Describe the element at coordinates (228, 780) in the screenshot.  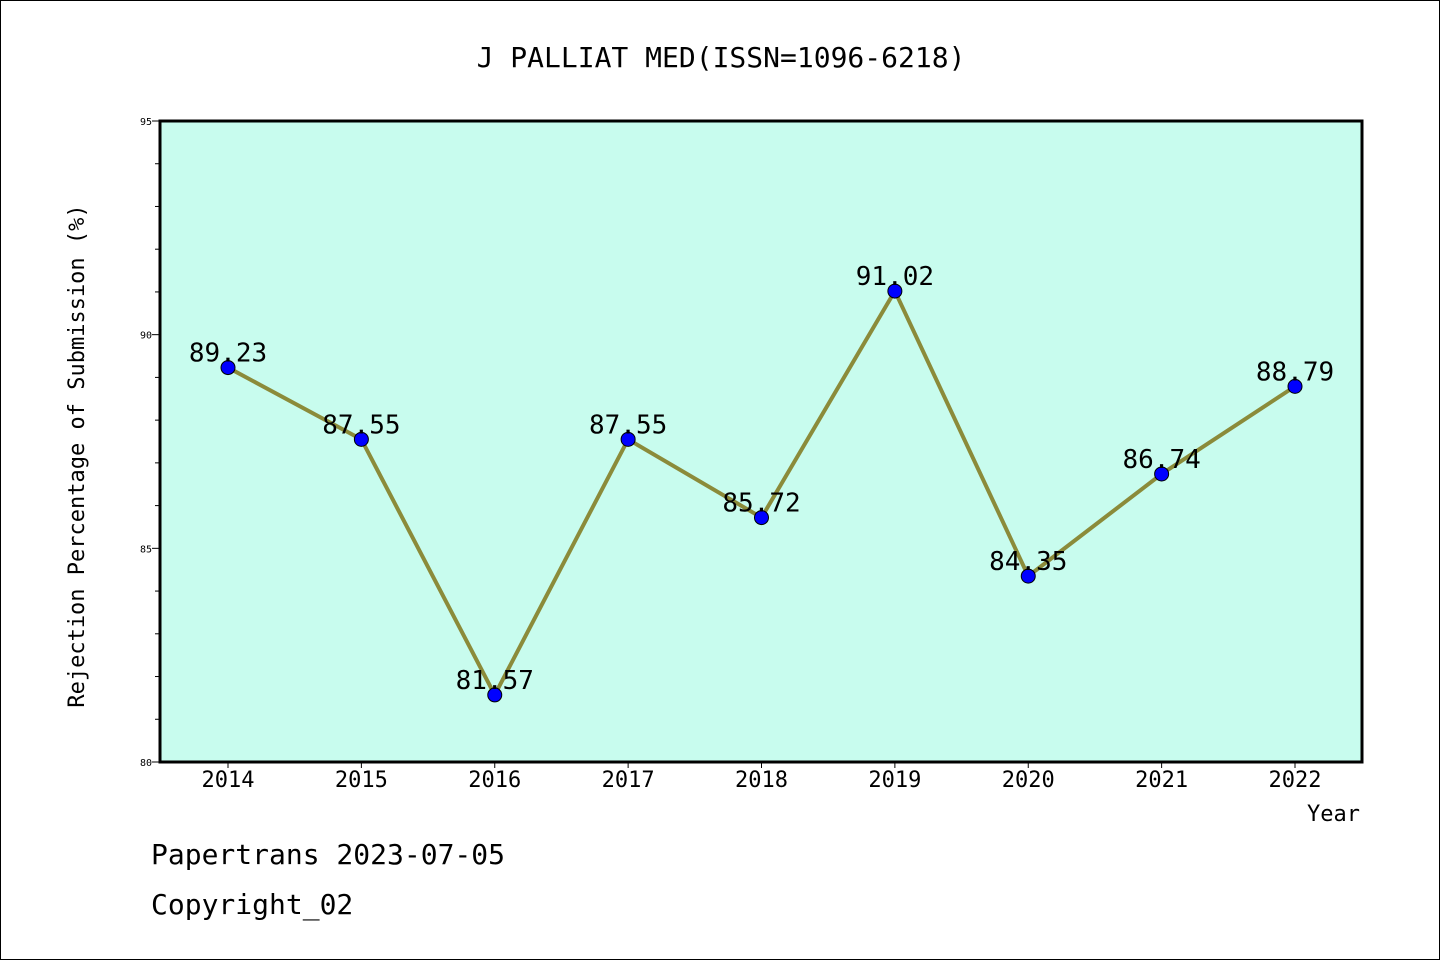
I see `x-tick-label: 2014` at that location.